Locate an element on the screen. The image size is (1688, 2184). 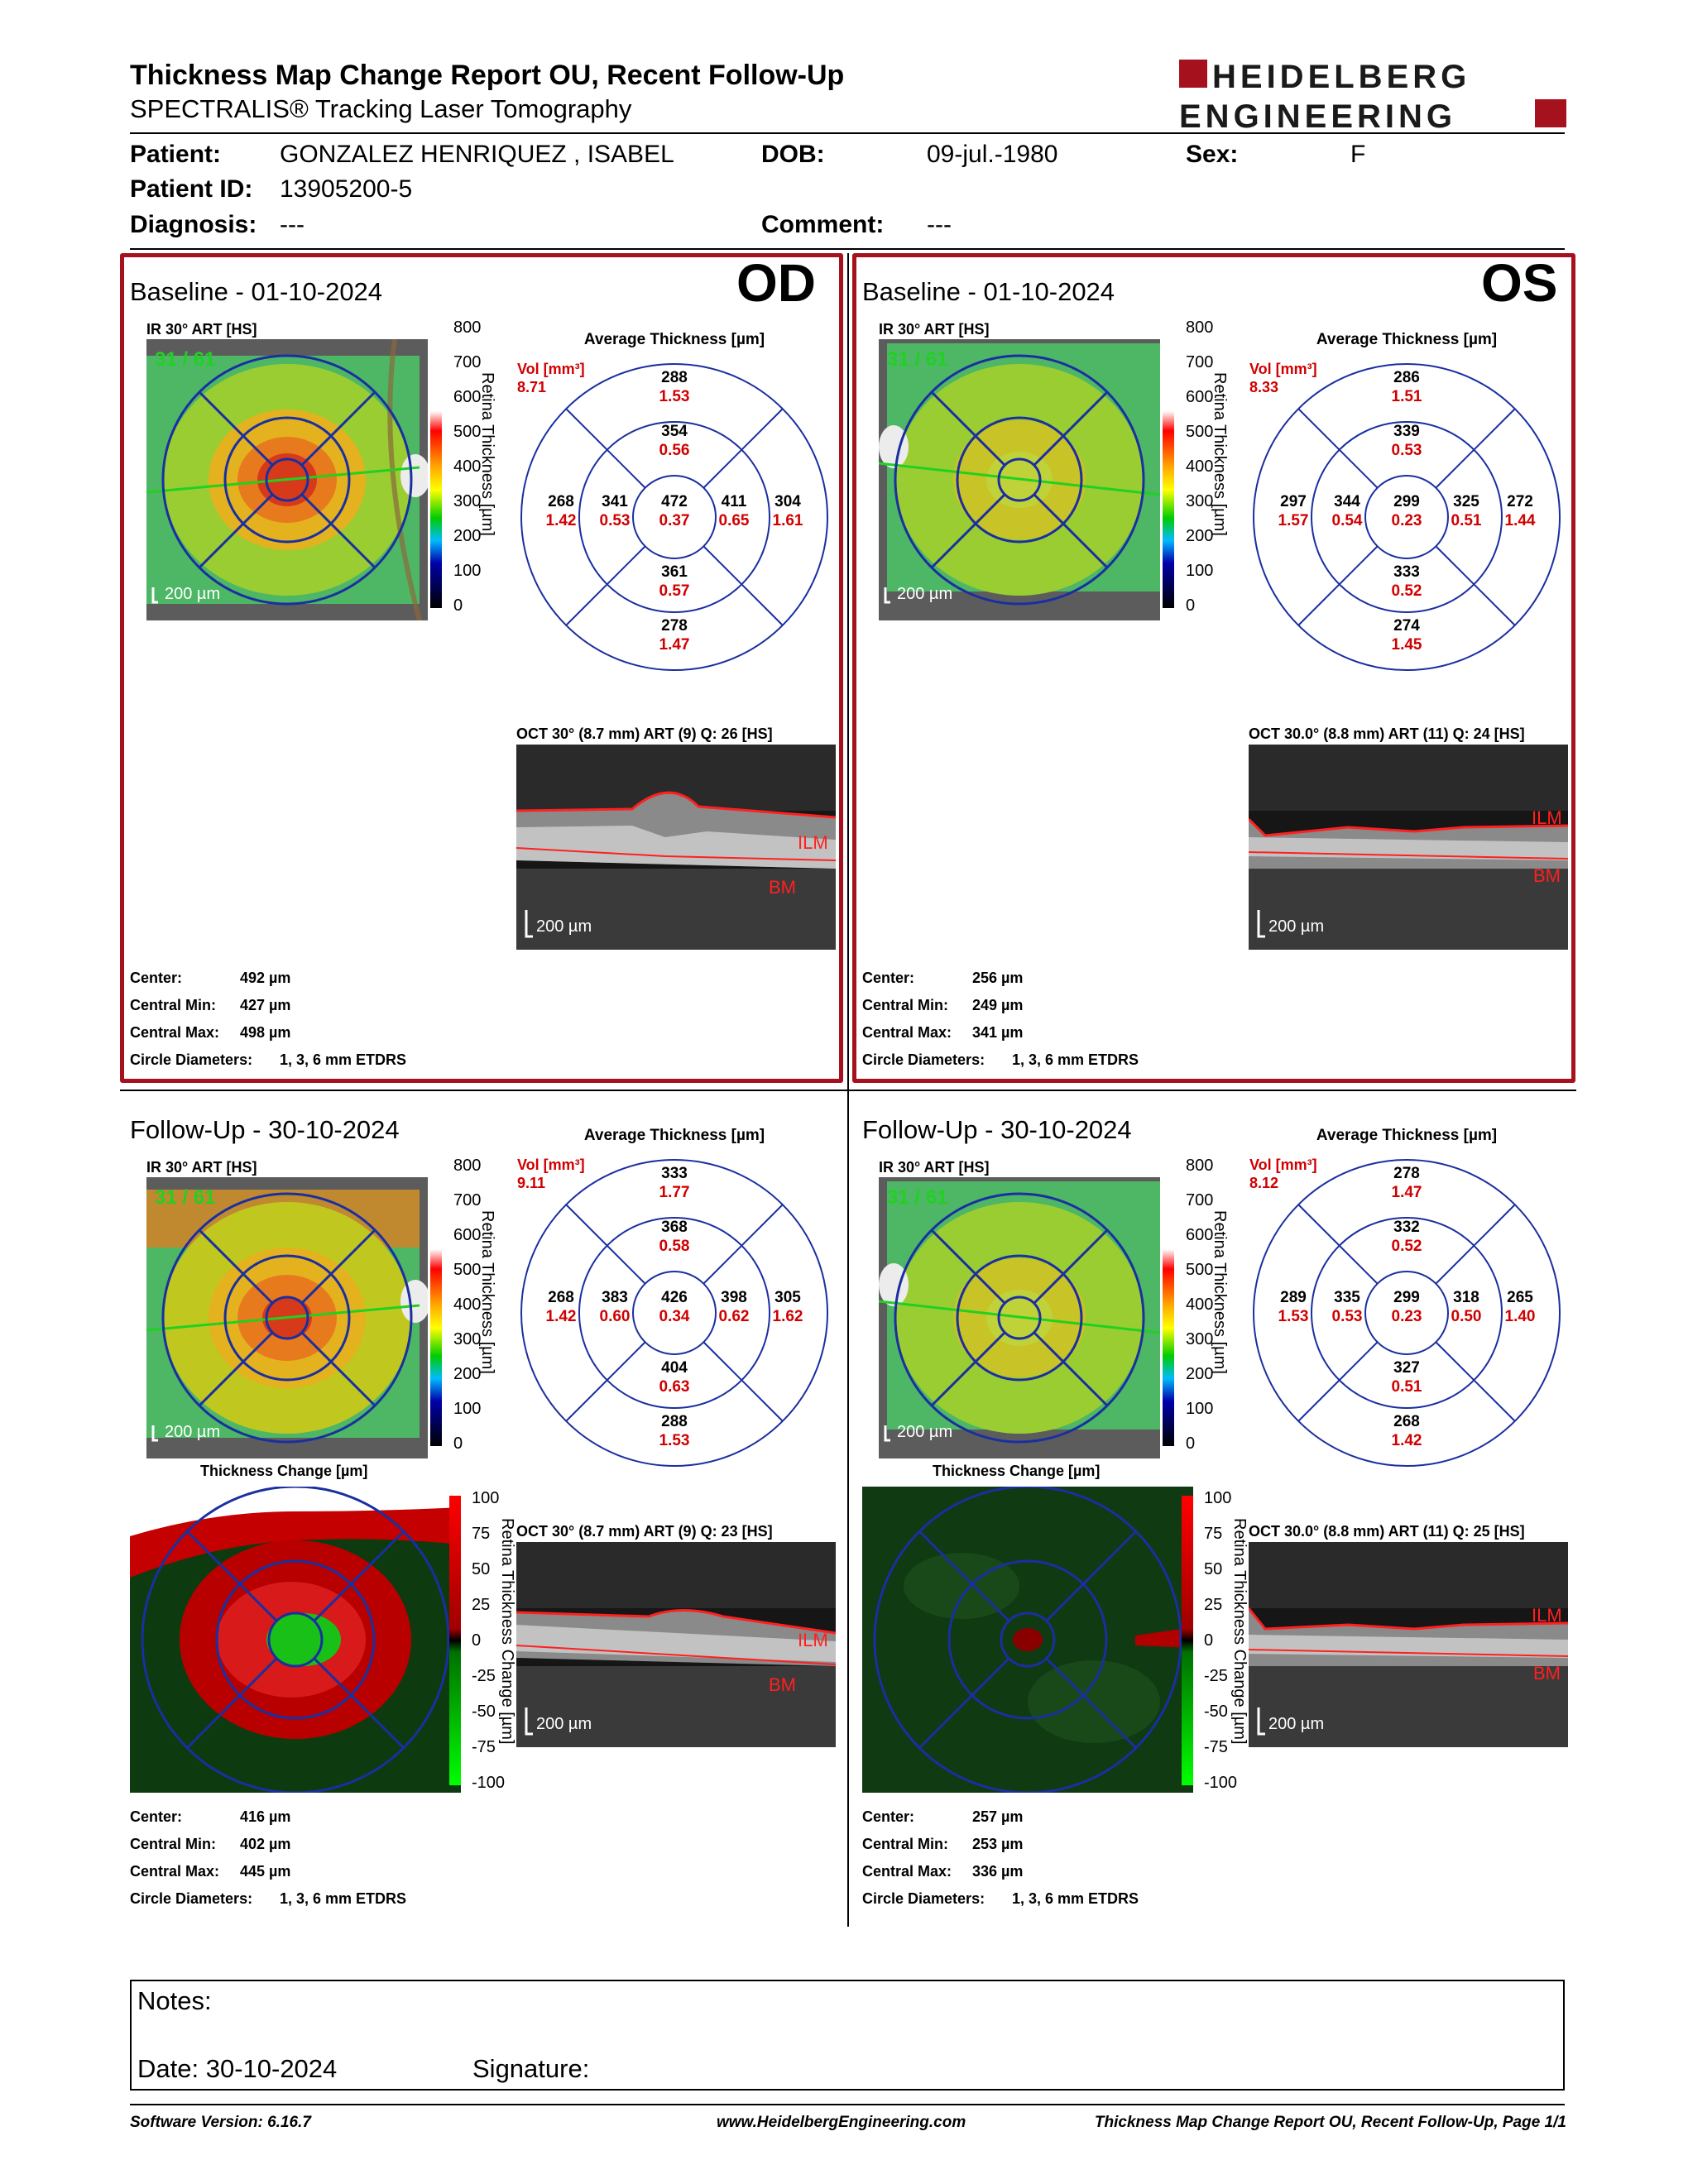
volume-block: Vol [mm³] 8.33 is located at coordinates (1283, 378).